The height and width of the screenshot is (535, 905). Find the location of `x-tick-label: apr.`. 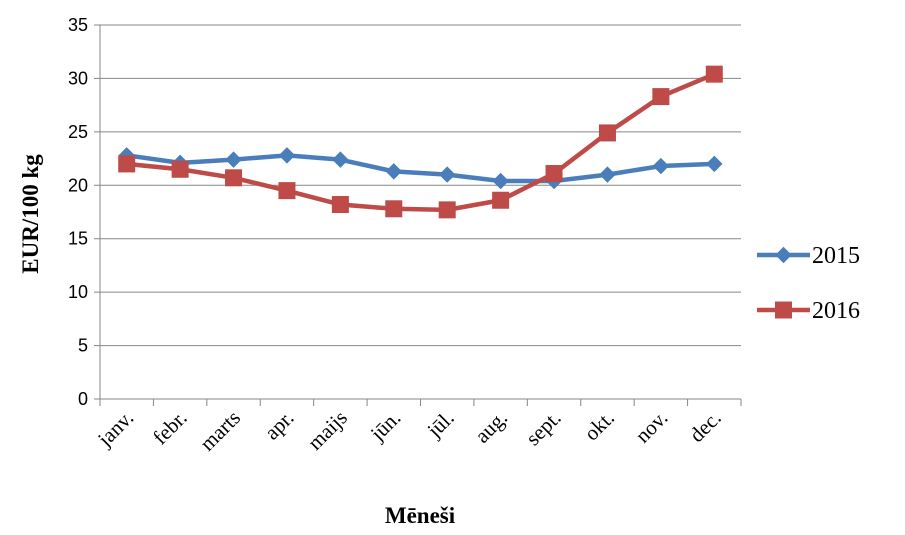

x-tick-label: apr. is located at coordinates (279, 425).